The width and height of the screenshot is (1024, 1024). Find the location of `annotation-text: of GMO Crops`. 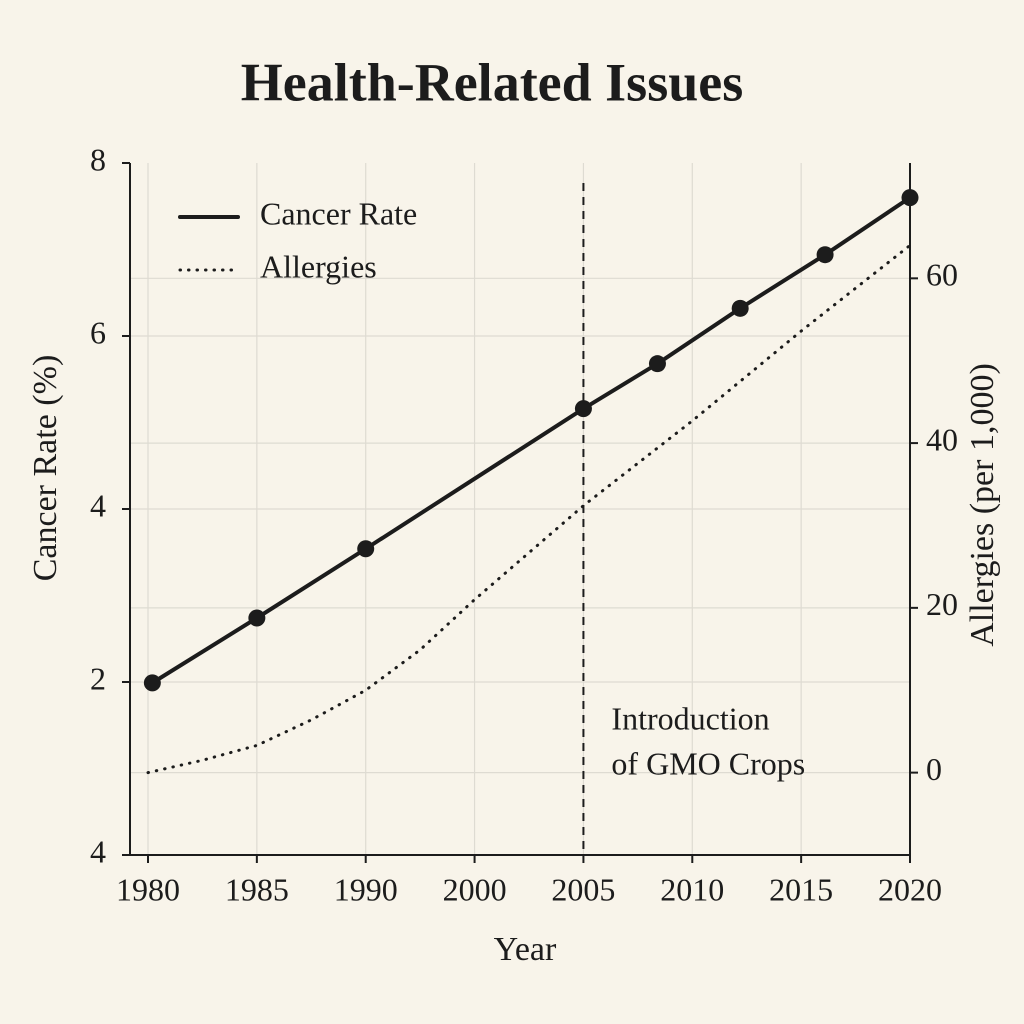

annotation-text: of GMO Crops is located at coordinates (708, 763).